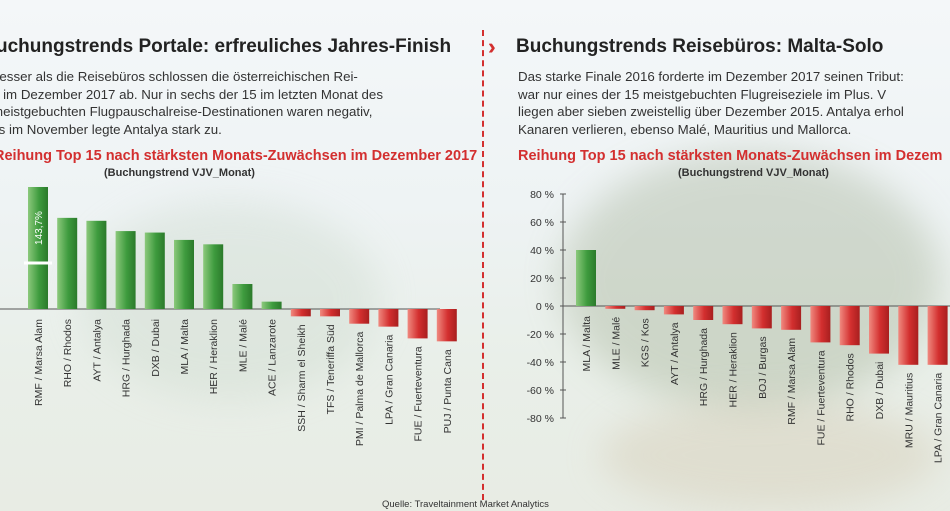 The height and width of the screenshot is (511, 950). What do you see at coordinates (540, 419) in the screenshot?
I see `y-tick-label: -80 %` at bounding box center [540, 419].